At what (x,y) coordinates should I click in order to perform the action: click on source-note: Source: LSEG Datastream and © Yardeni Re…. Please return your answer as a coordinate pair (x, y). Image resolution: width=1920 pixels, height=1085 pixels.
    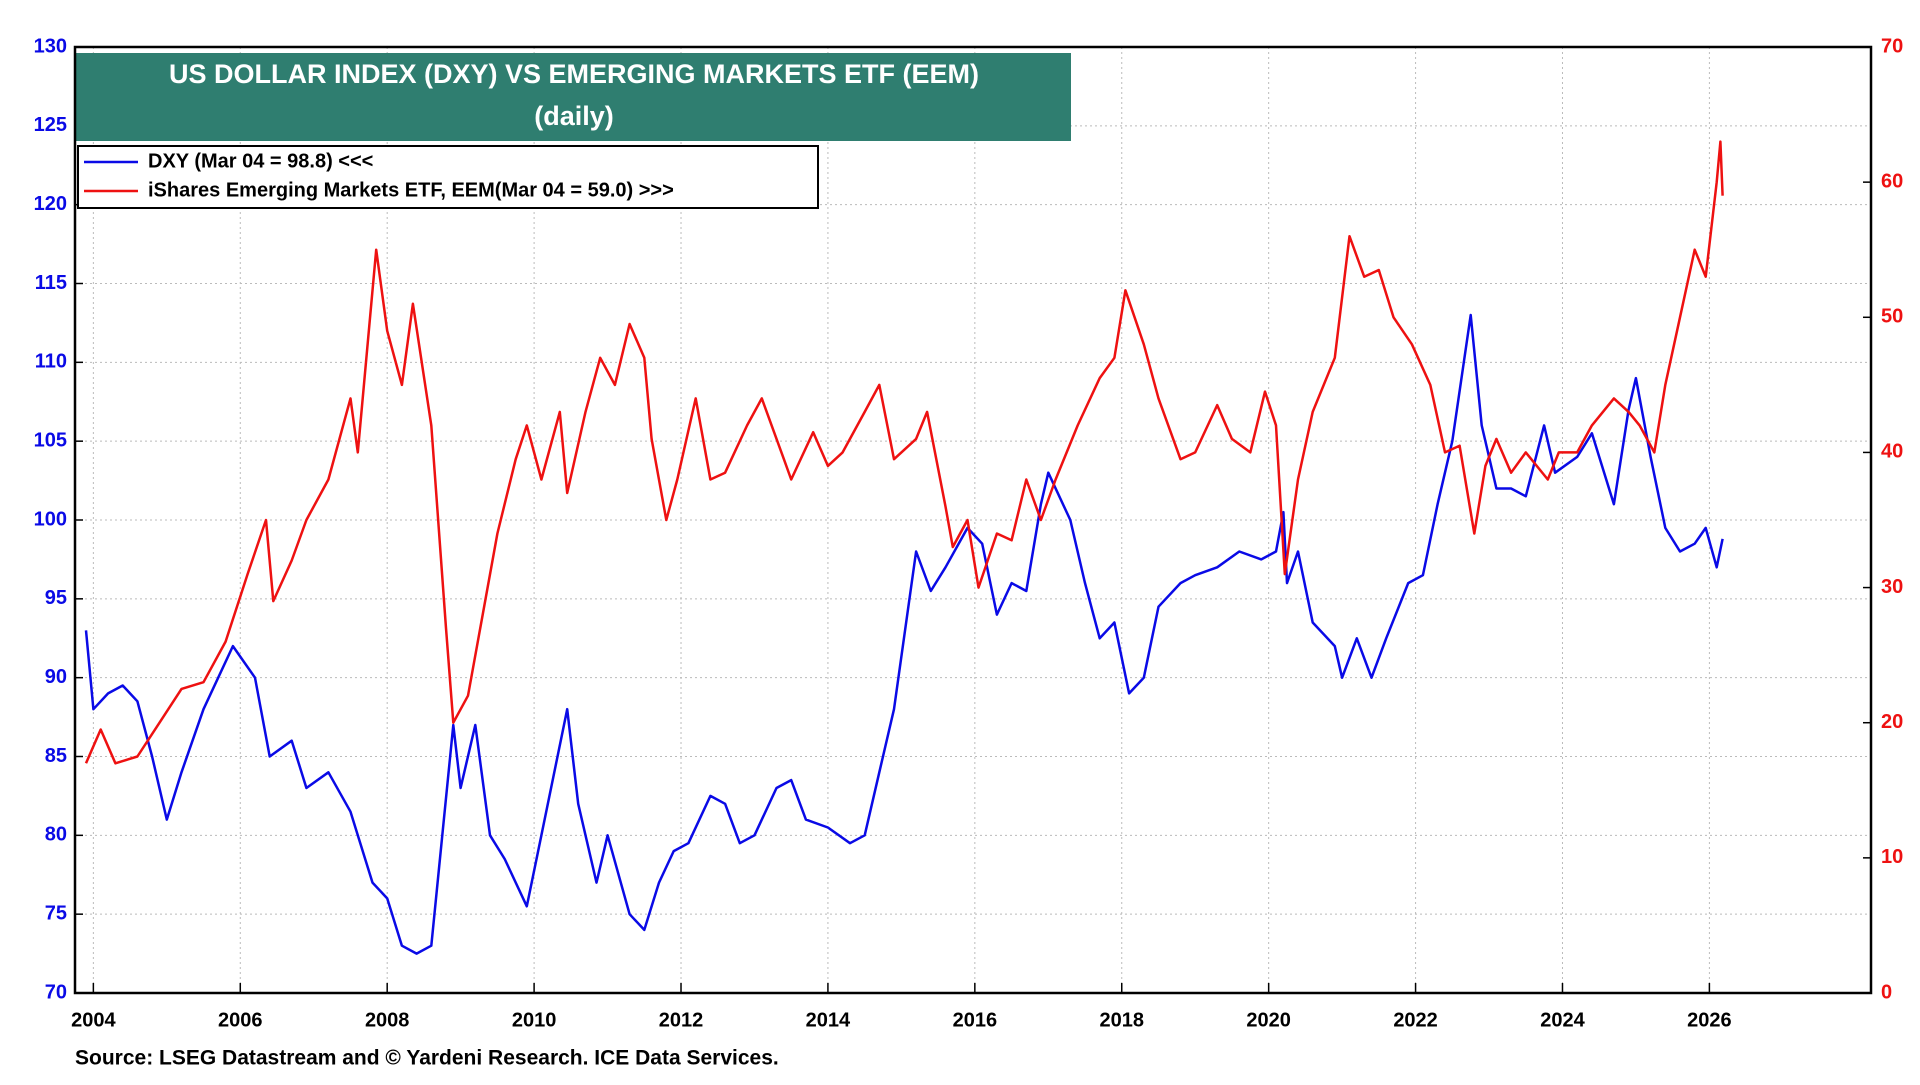
    Looking at the image, I should click on (427, 1058).